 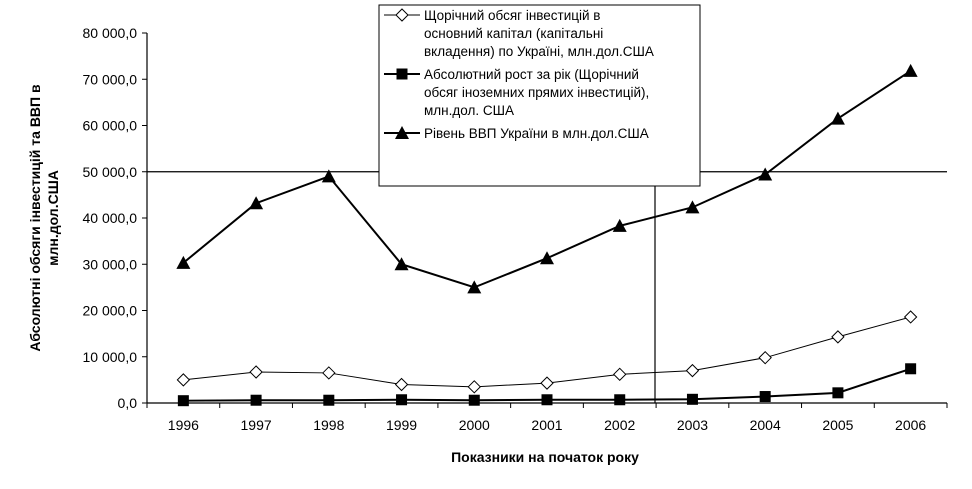 What do you see at coordinates (35, 218) in the screenshot?
I see `y-axis-title-line: Абсолютні обсяги інвестицій та ВВП в` at bounding box center [35, 218].